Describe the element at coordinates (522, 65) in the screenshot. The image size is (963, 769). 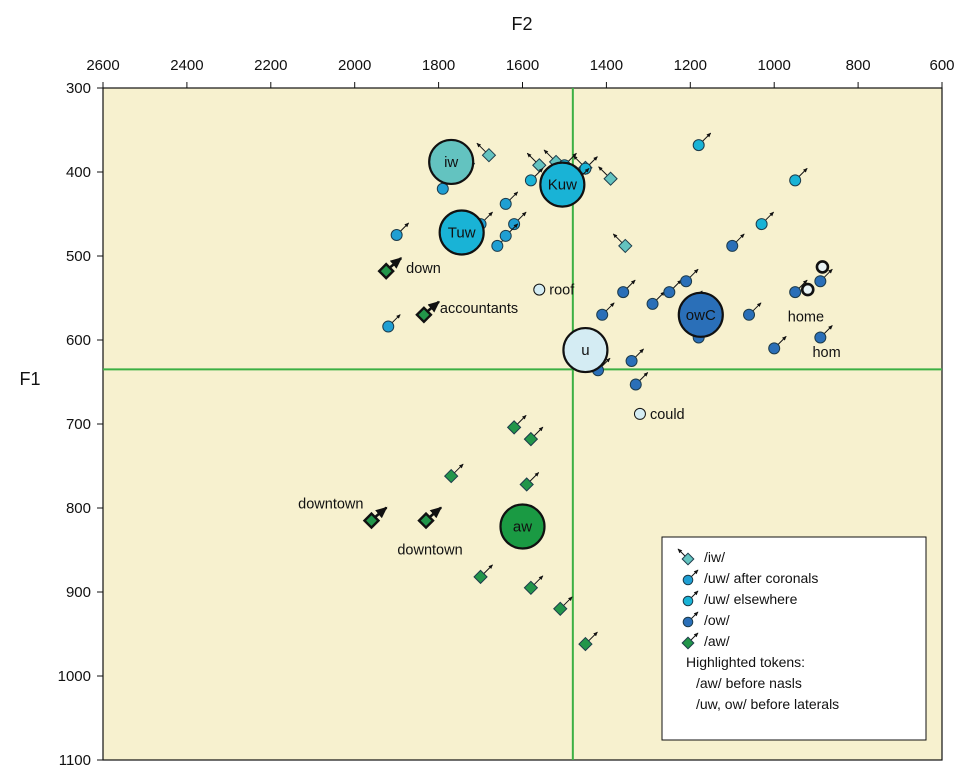
I see `x-tick-label: 1600` at that location.